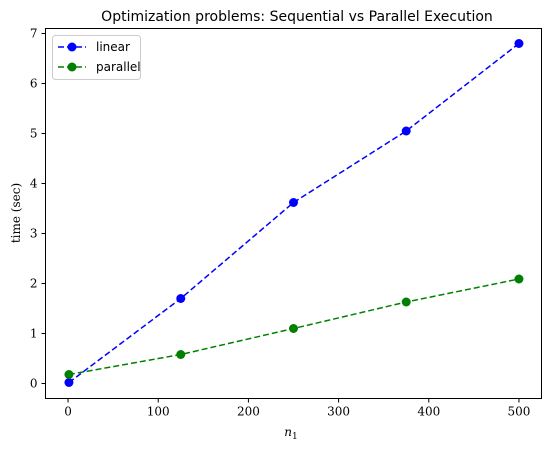  Describe the element at coordinates (295, 437) in the screenshot. I see `x-axis-label-subscript: 1` at that location.